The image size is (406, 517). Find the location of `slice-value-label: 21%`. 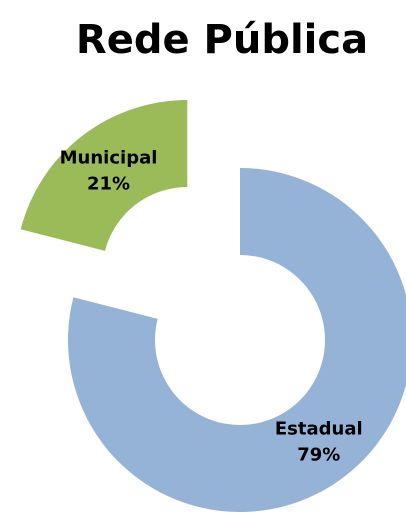

slice-value-label: 21% is located at coordinates (108, 184).